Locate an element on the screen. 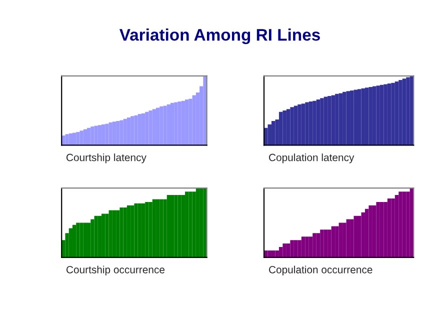  x-axis-title: Copulation latency is located at coordinates (311, 159).